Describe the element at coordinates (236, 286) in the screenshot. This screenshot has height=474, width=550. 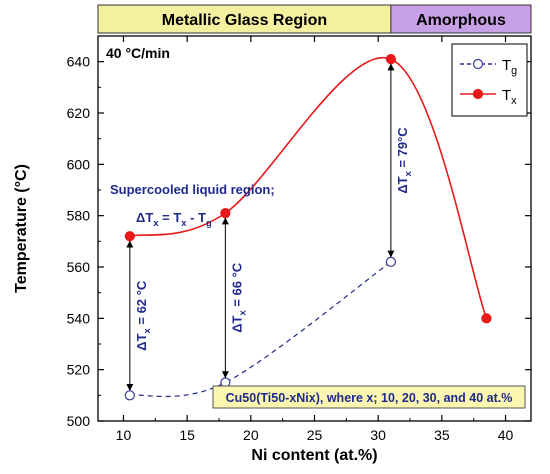
I see `gap-label-value: = 66 °C` at that location.